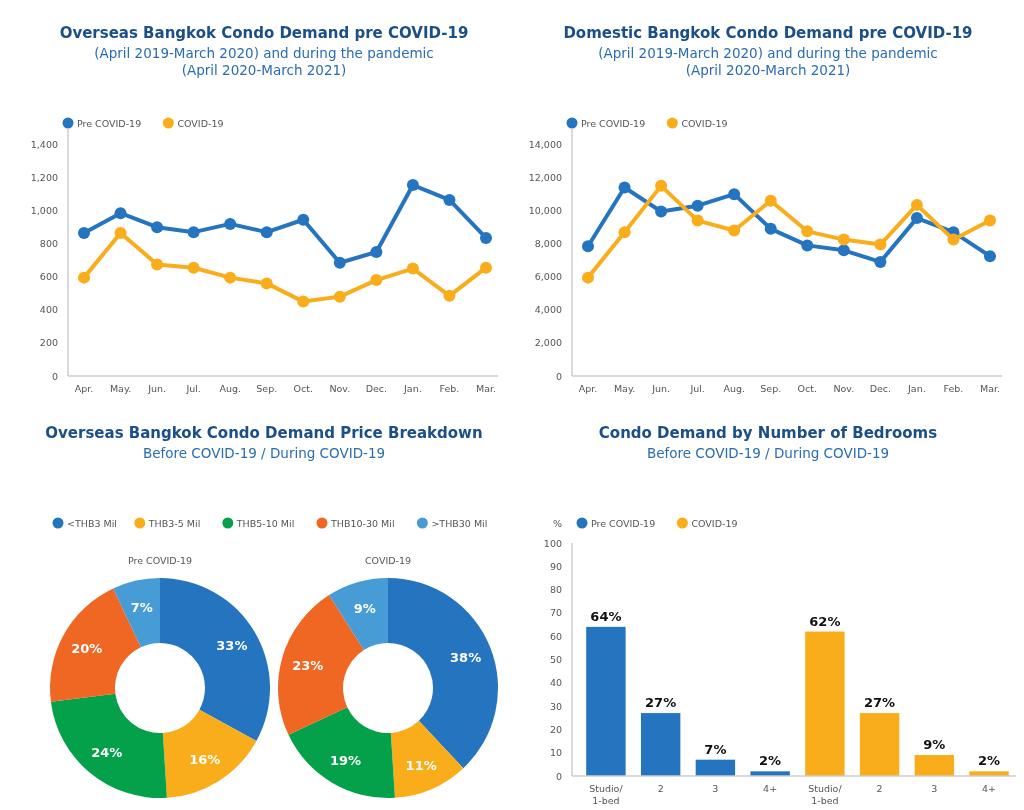 The width and height of the screenshot is (1024, 810). What do you see at coordinates (84, 388) in the screenshot?
I see `x-tick-label: Apr.` at bounding box center [84, 388].